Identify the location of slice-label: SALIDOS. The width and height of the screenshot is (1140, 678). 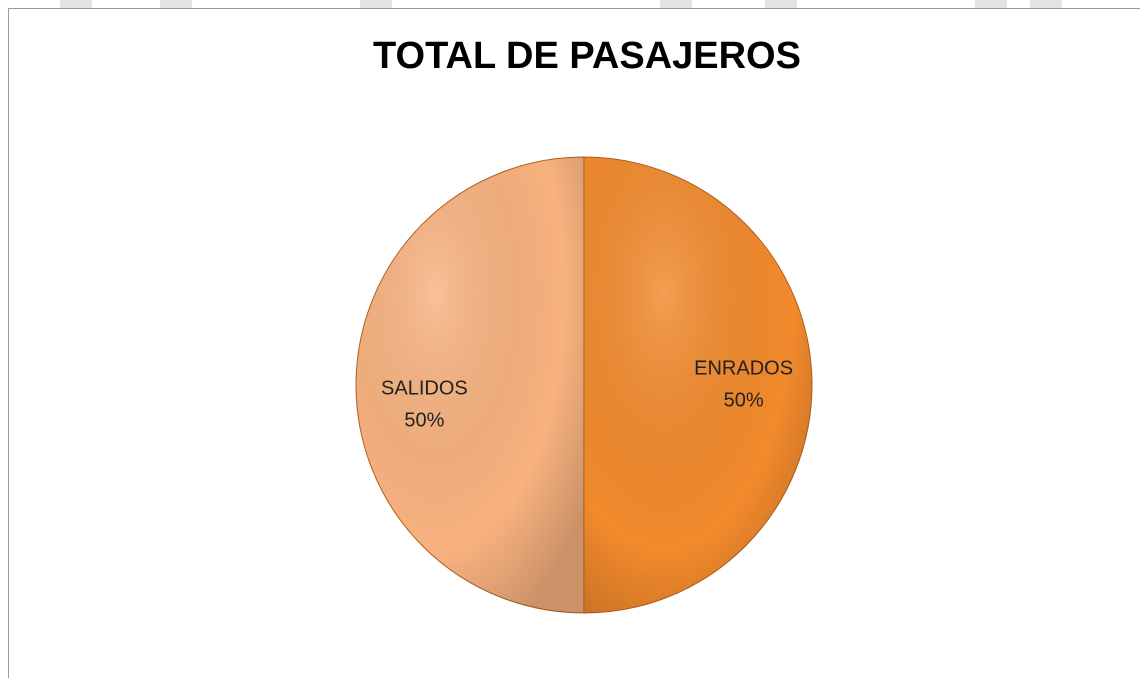
(424, 388).